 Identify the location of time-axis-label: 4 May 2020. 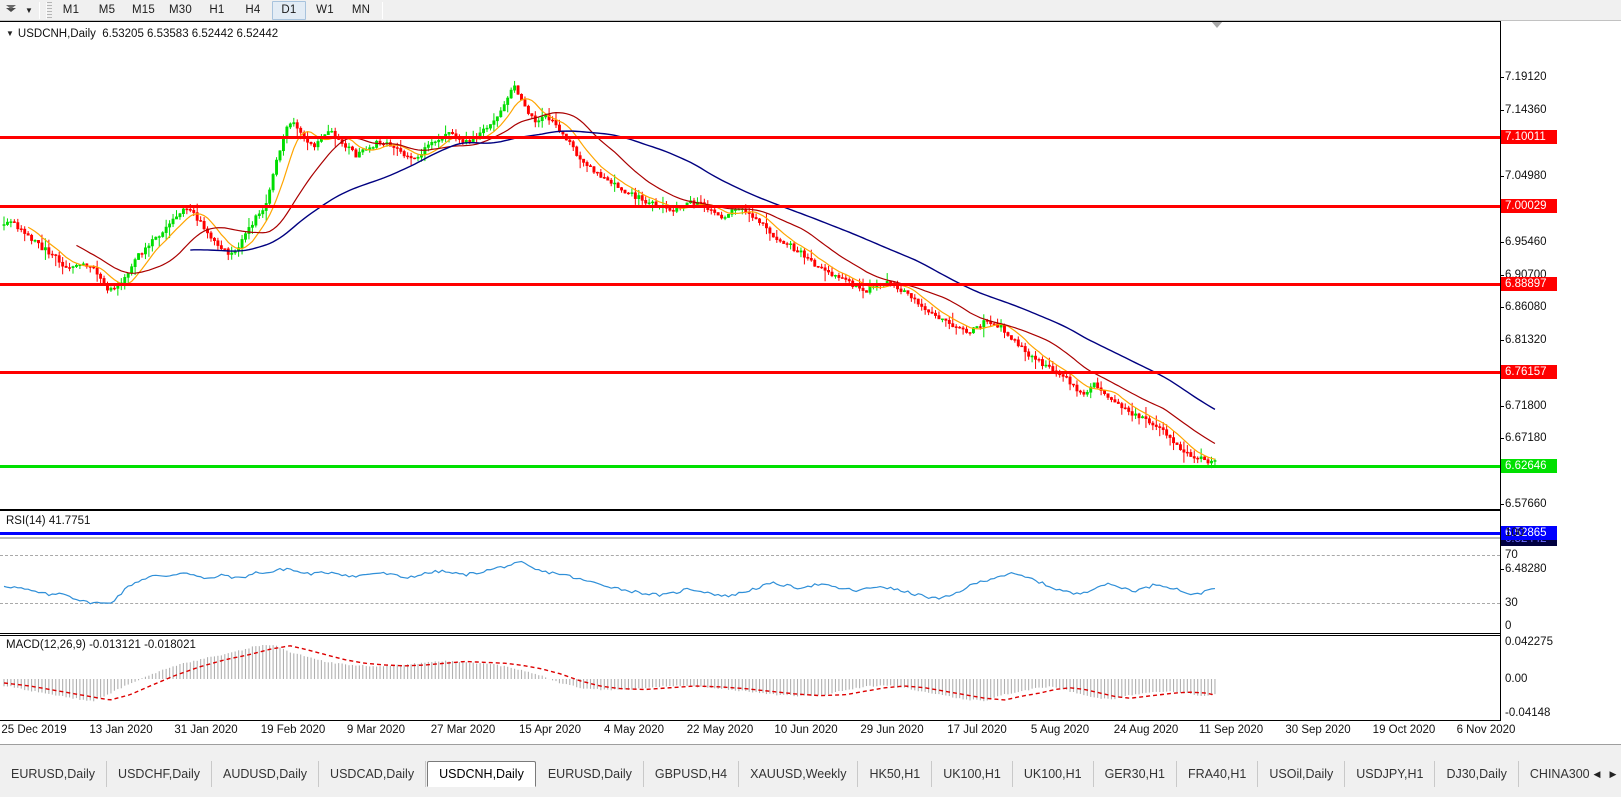
(634, 730).